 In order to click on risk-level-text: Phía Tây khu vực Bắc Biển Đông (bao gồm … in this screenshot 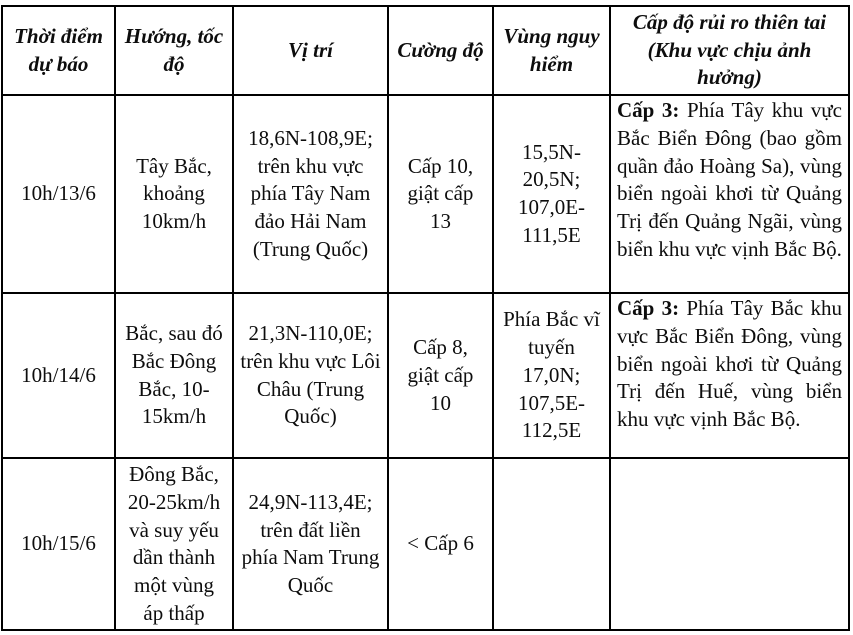, I will do `click(730, 179)`.